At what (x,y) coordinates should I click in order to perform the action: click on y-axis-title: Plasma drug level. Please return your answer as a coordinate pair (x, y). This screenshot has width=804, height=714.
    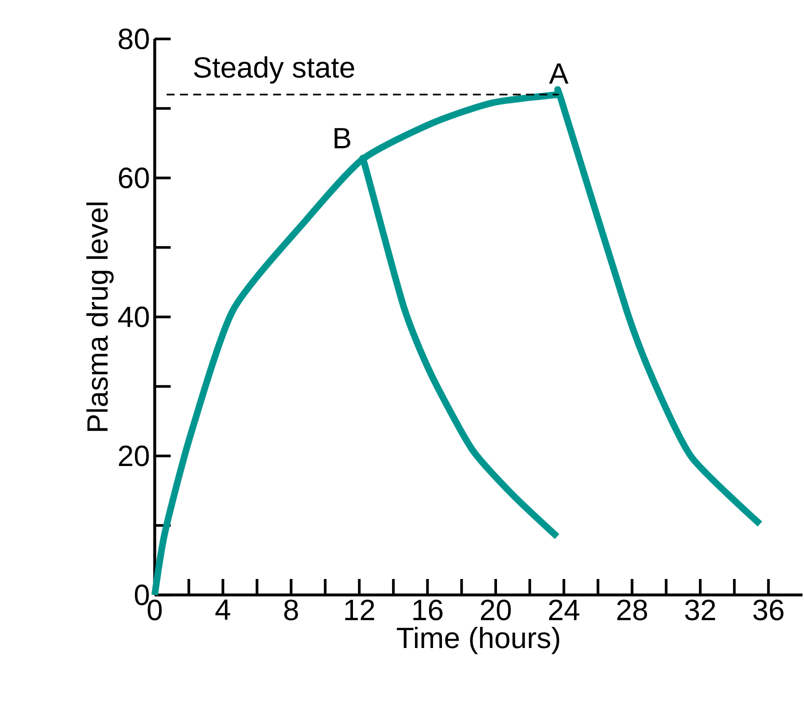
    Looking at the image, I should click on (100, 317).